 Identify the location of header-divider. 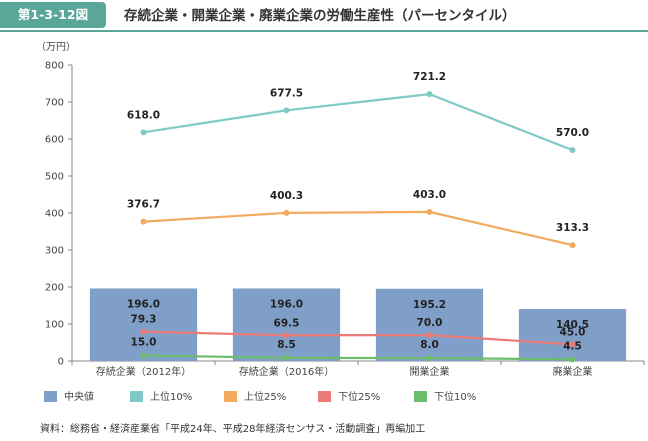
(324, 31).